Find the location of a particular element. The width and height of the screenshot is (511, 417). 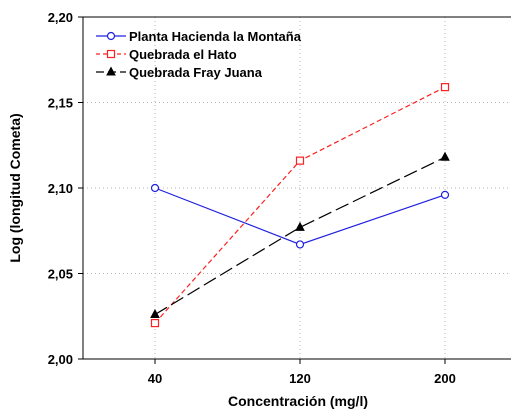

x-tick-label: 40 is located at coordinates (155, 378).